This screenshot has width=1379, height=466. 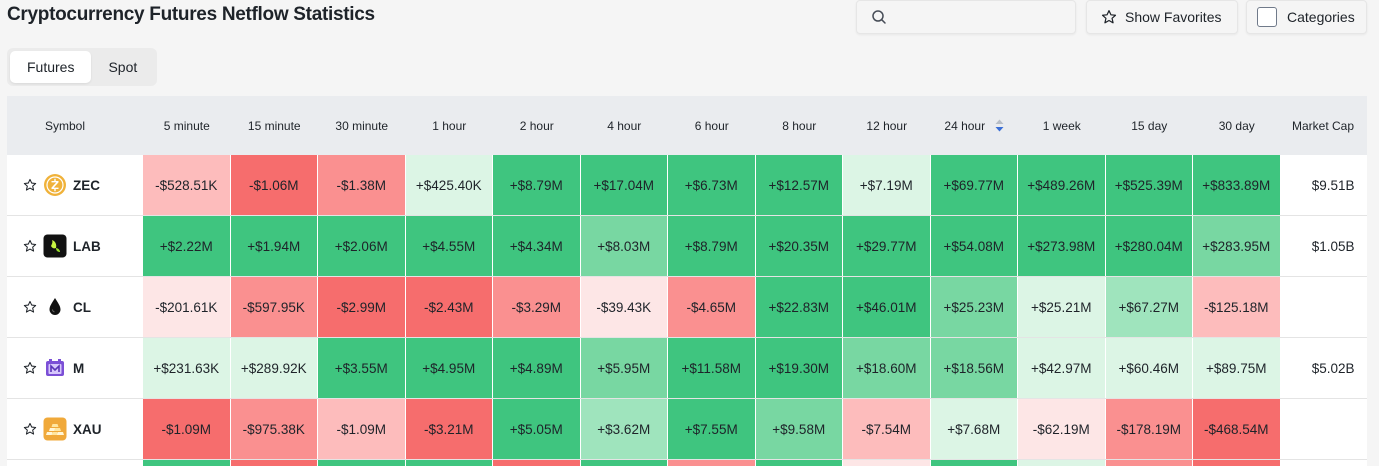 I want to click on market-cap-cell: $5.02B, so click(x=1333, y=368).